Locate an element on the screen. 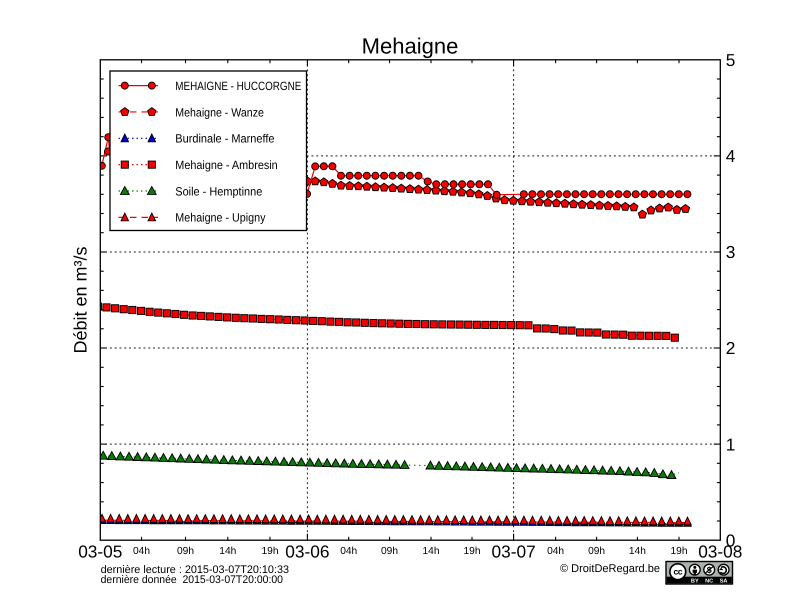 The width and height of the screenshot is (800, 600). svg-text: 3 is located at coordinates (731, 252).